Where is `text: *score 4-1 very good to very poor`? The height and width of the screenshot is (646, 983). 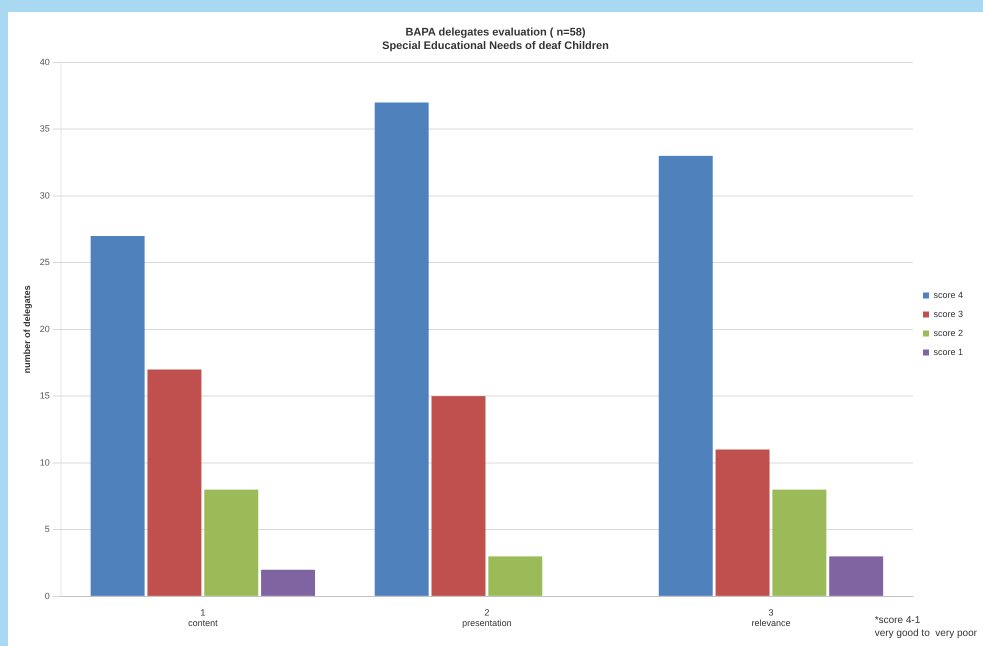
text: *score 4-1 very good to very poor is located at coordinates (925, 627).